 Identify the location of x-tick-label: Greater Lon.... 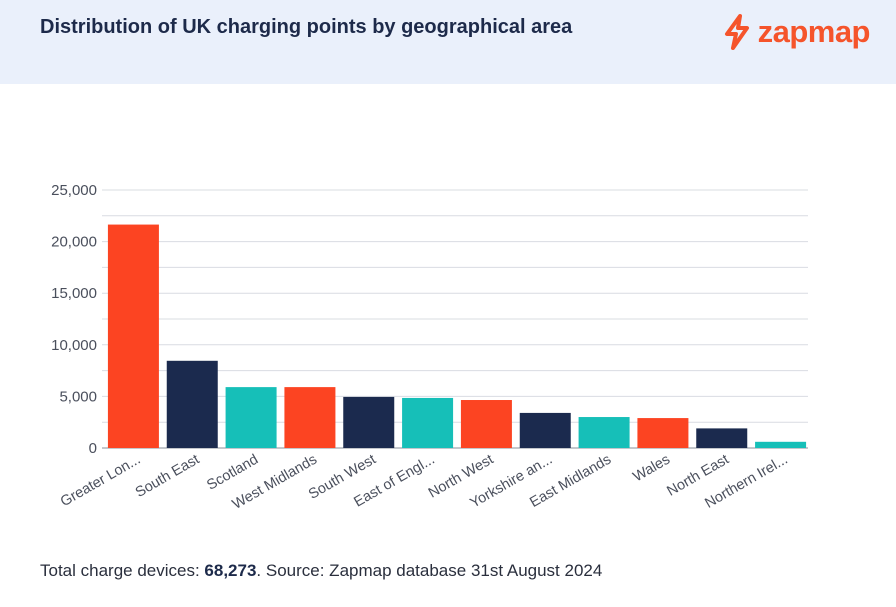
(100, 481).